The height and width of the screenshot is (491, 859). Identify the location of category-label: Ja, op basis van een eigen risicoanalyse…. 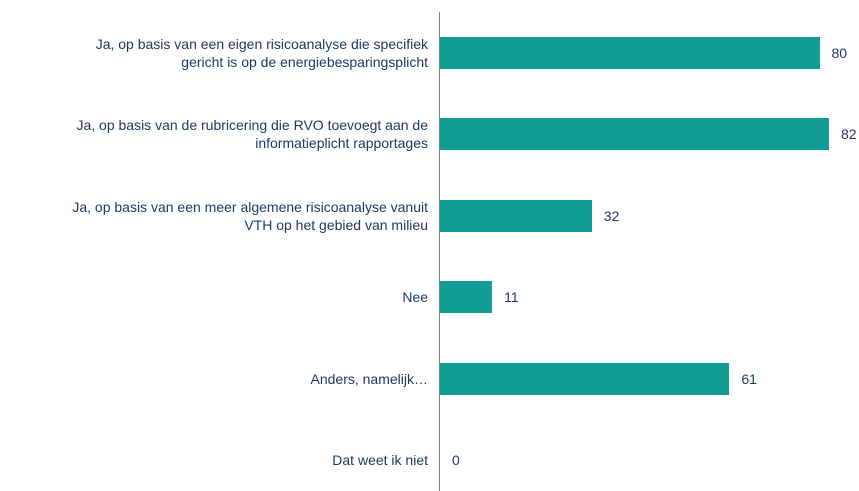
(261, 53).